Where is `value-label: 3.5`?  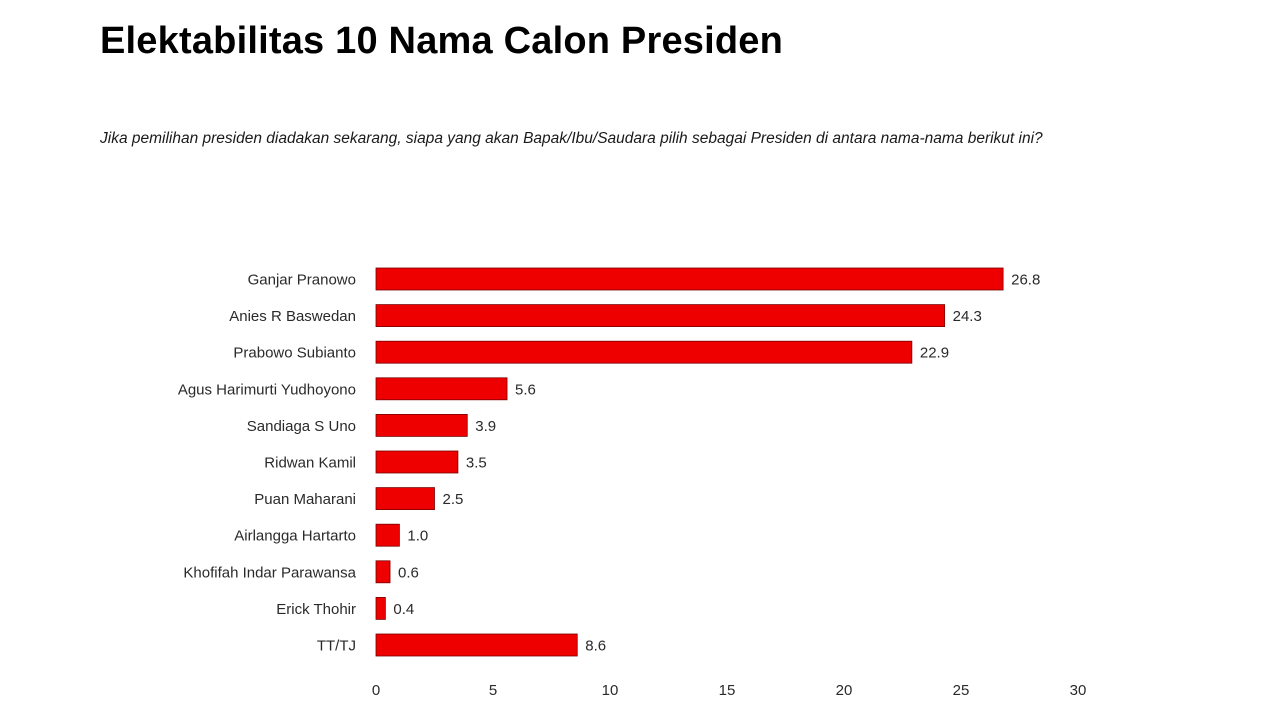
value-label: 3.5 is located at coordinates (476, 463).